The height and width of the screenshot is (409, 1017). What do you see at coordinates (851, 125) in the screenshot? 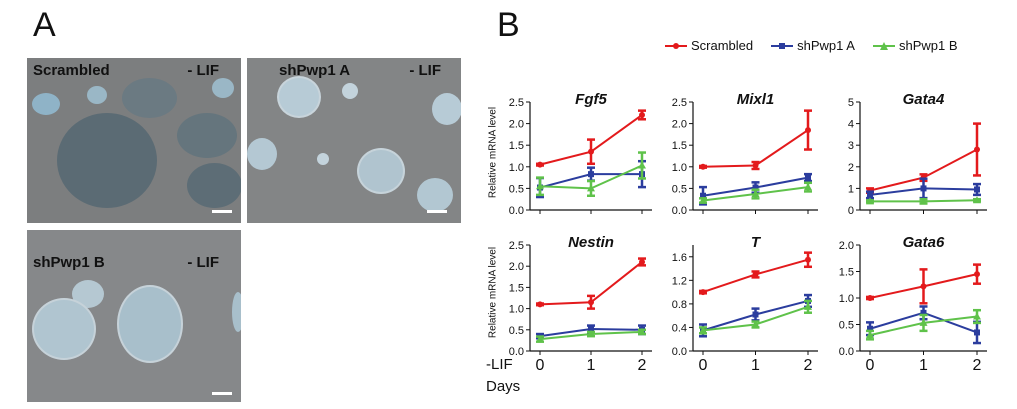
I see `y-tick-label: 4` at bounding box center [851, 125].